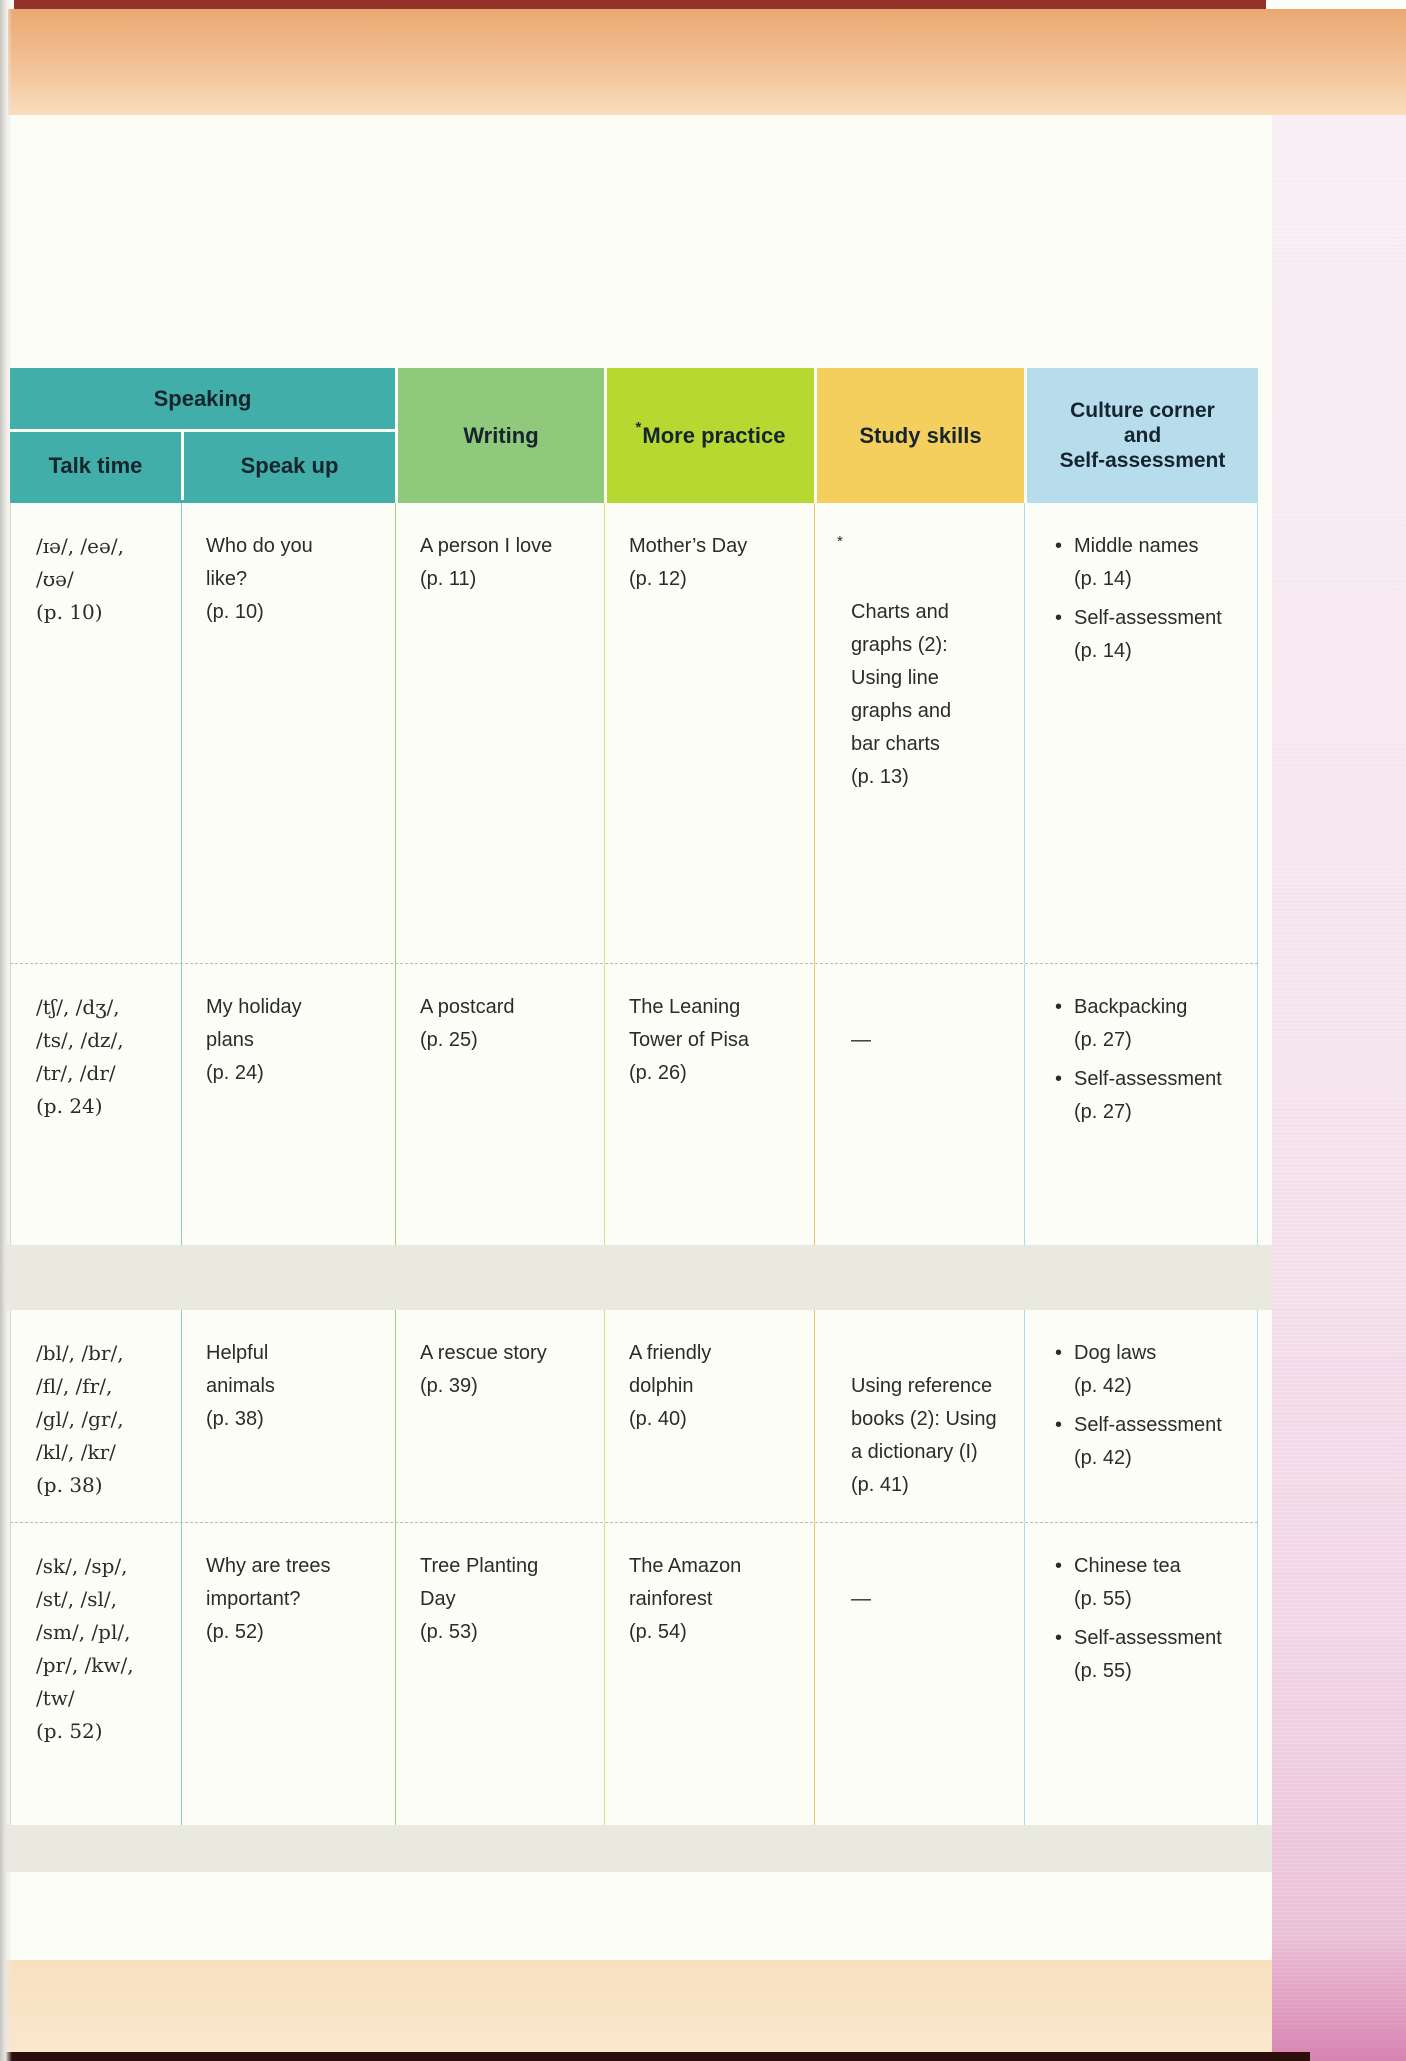 This screenshot has width=1406, height=2061. I want to click on cell-speak-up: Helpful animals (p. 38), so click(289, 1416).